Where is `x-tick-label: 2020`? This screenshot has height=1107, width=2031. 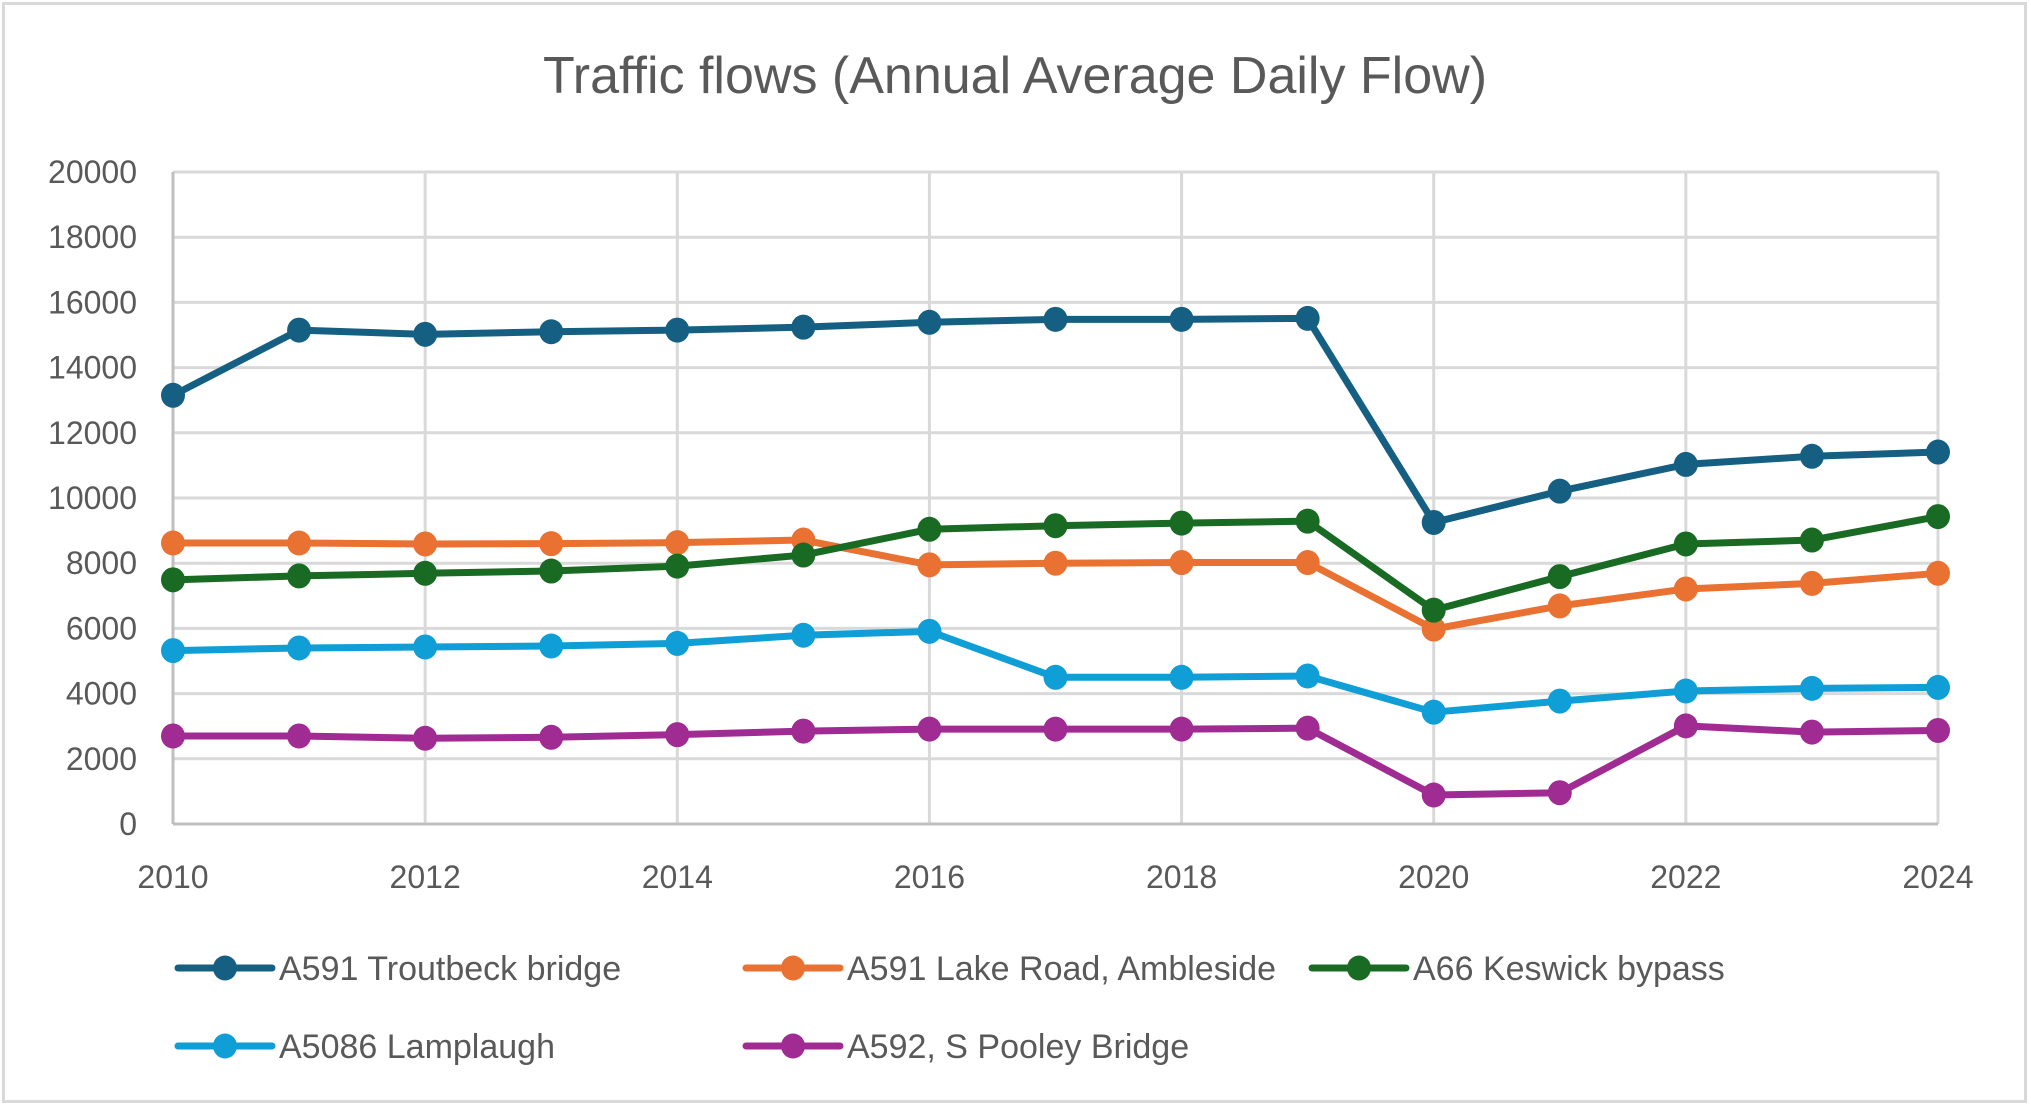
x-tick-label: 2020 is located at coordinates (1433, 877).